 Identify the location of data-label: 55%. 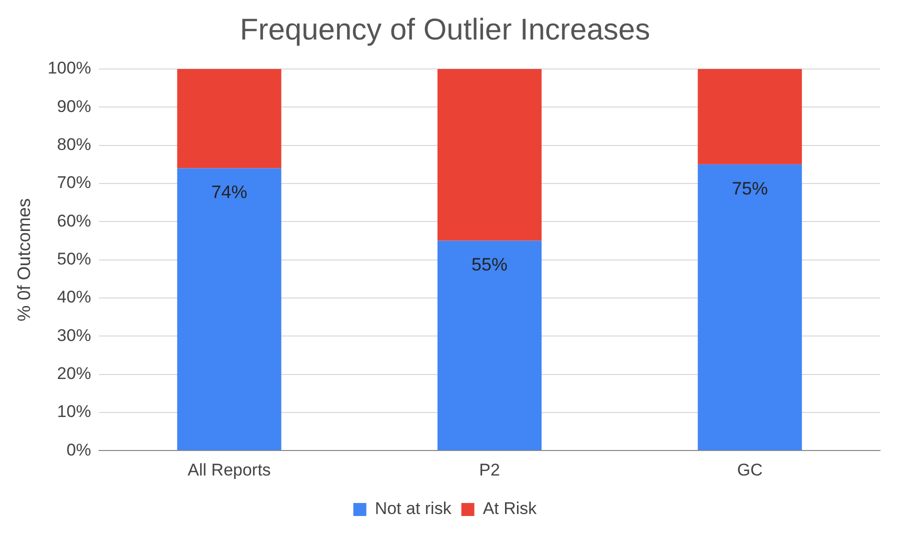
(490, 264).